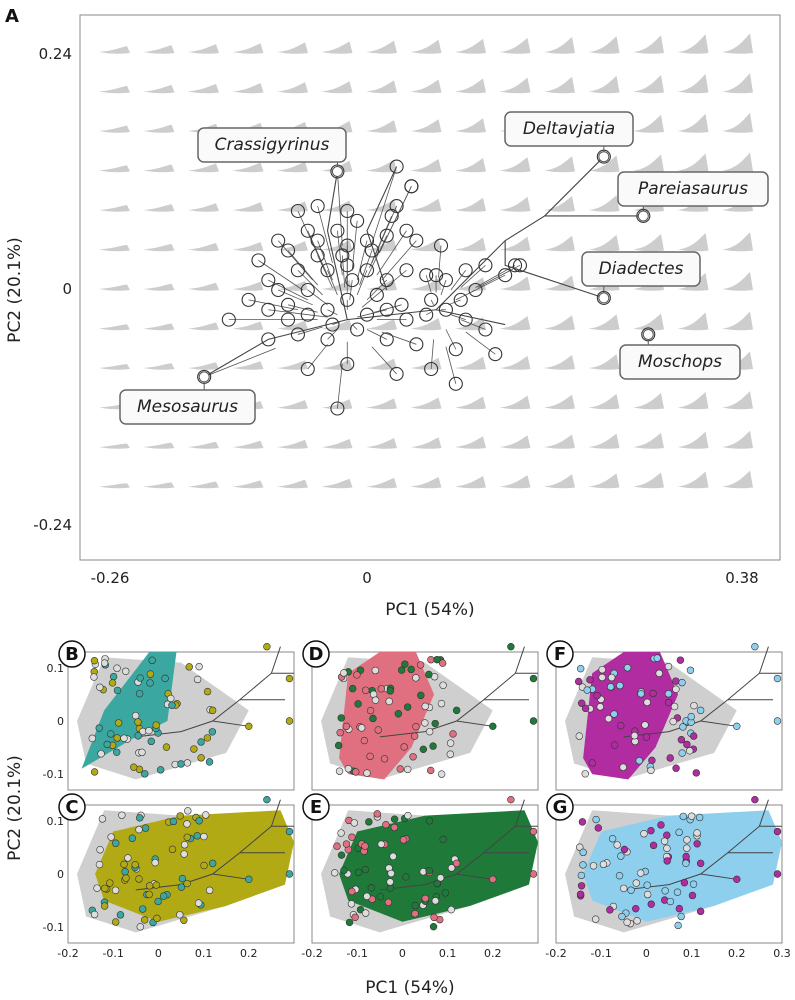 The image size is (795, 1000). I want to click on x-tick-label: -0.1, so click(600, 953).